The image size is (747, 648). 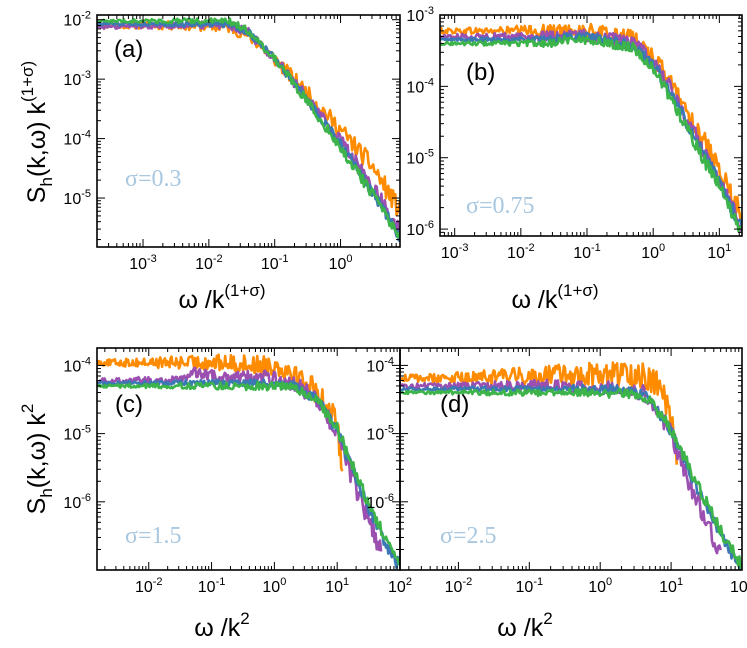 I want to click on y-axis-title-group: Sh(k,ω) k(1+σ), so click(x=37, y=132).